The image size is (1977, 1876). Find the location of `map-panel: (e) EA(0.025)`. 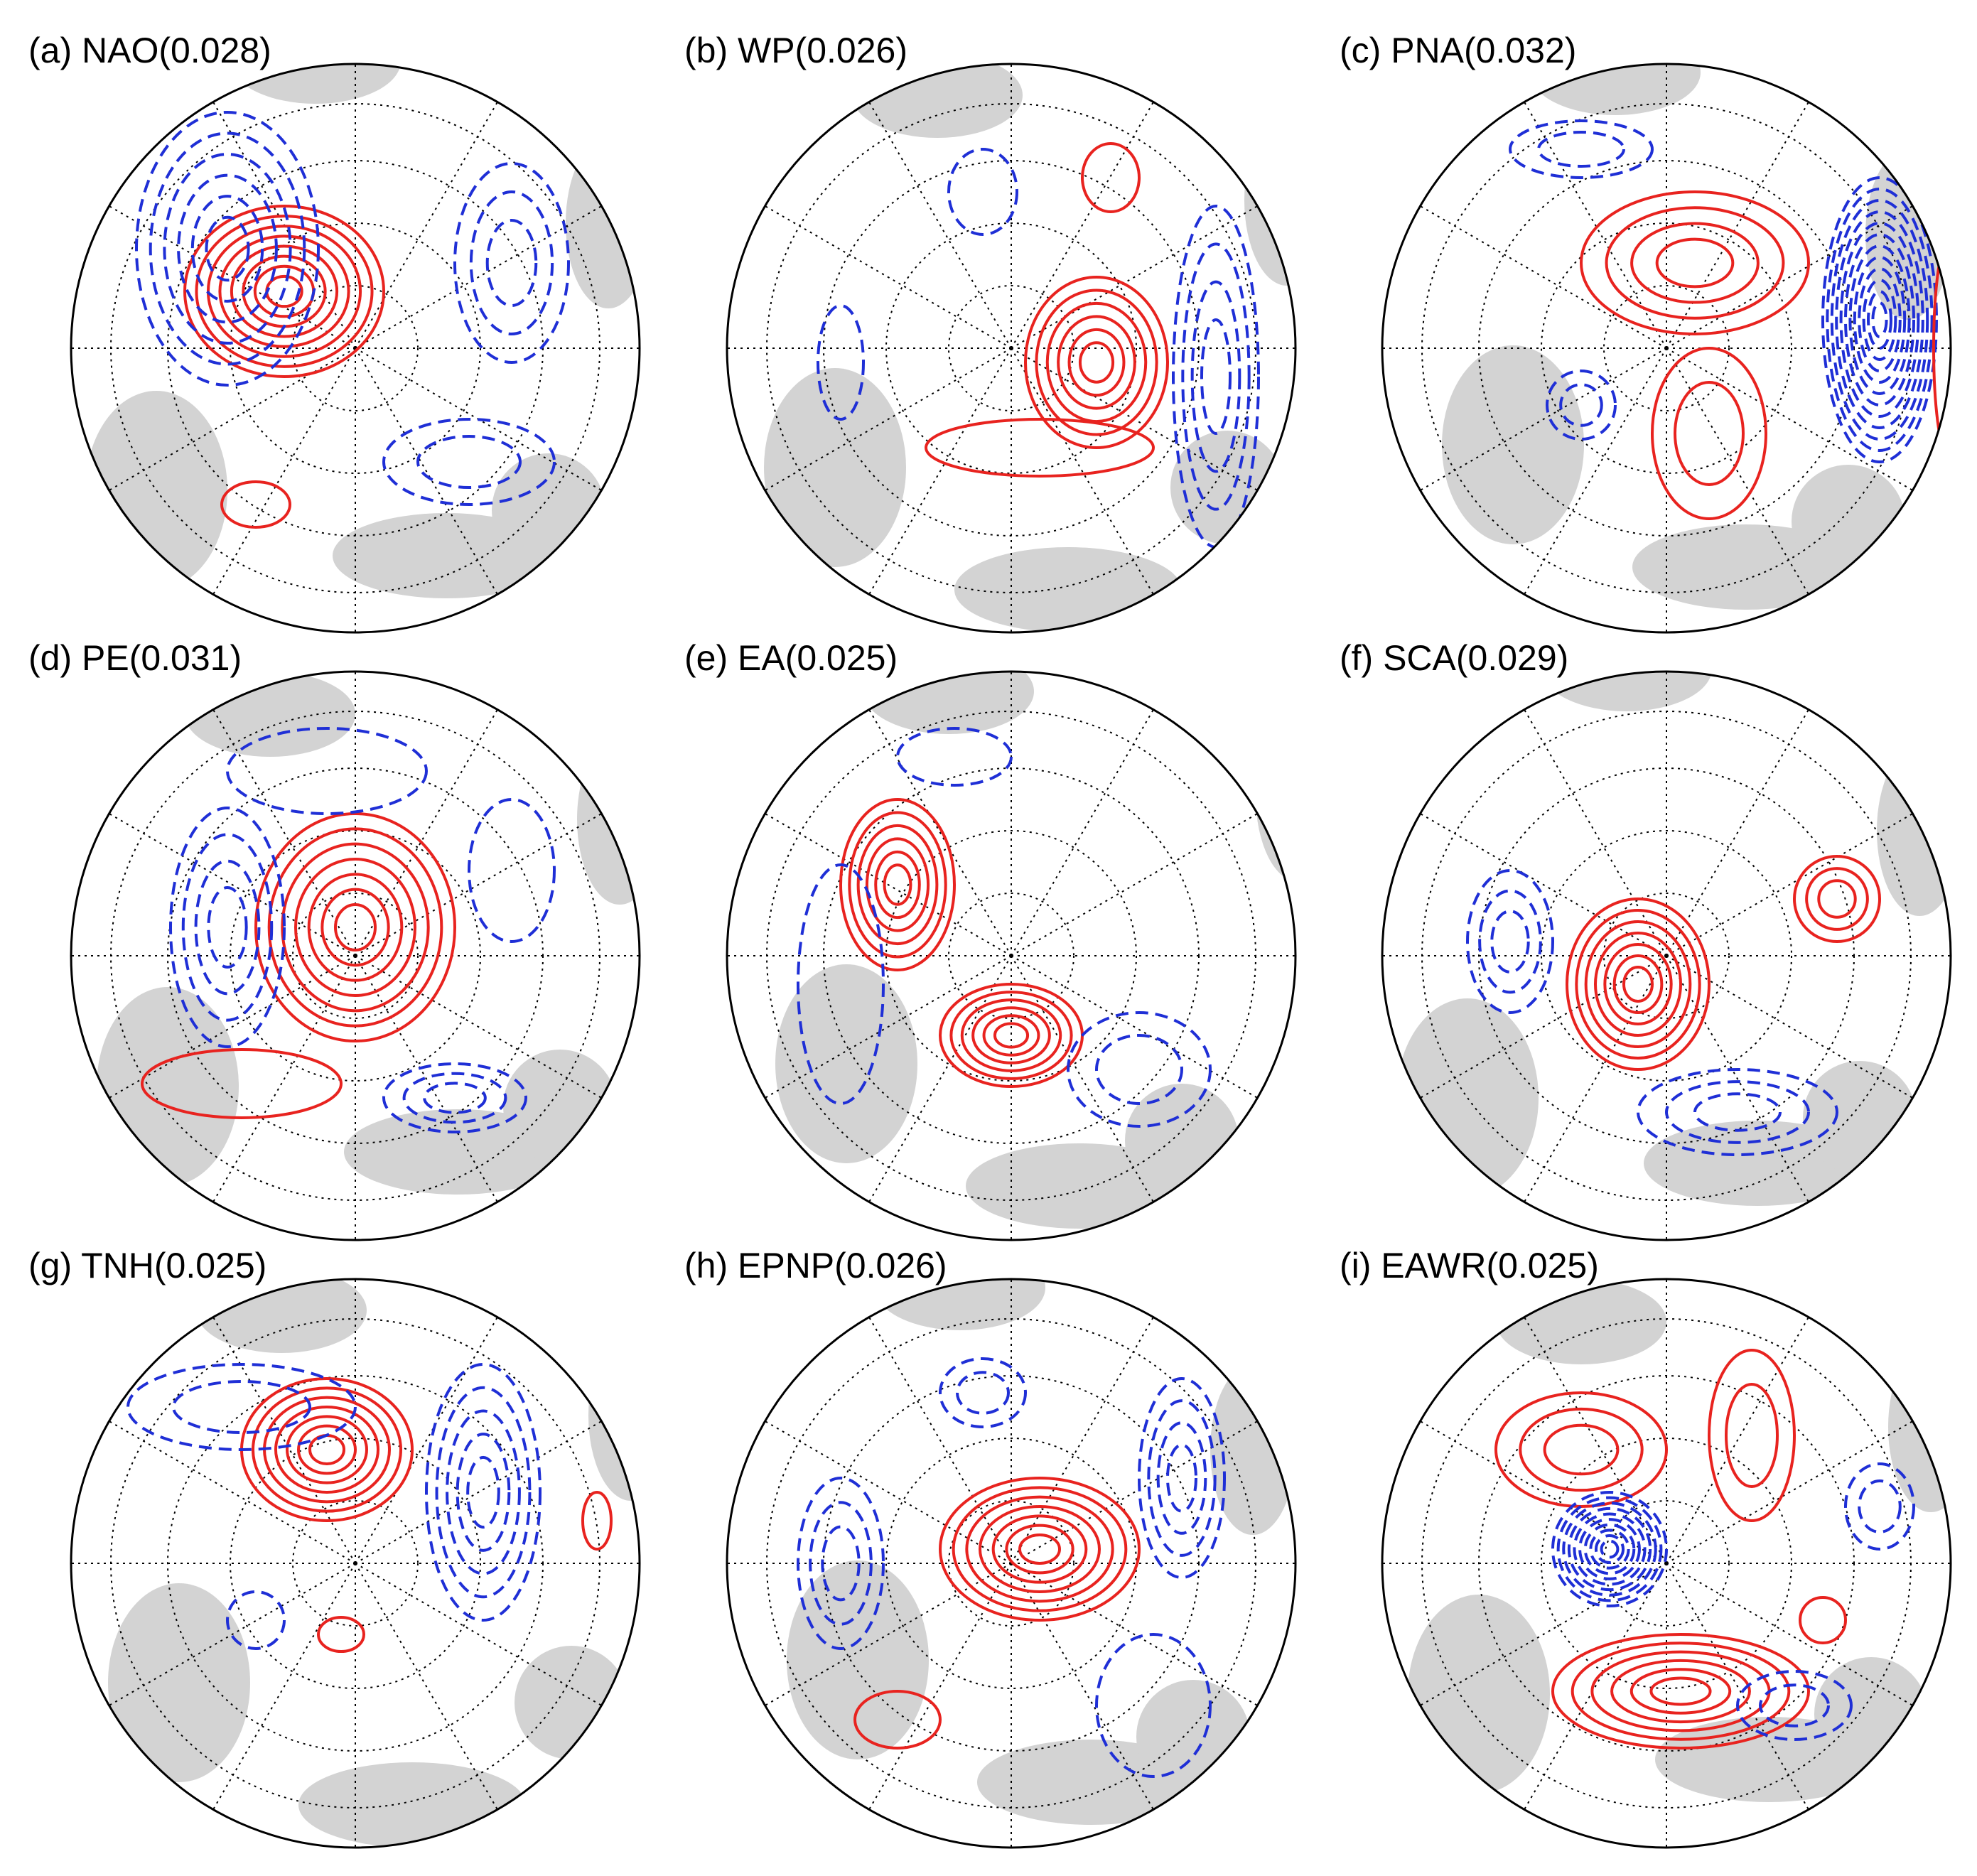

map-panel: (e) EA(0.025) is located at coordinates (990, 939).